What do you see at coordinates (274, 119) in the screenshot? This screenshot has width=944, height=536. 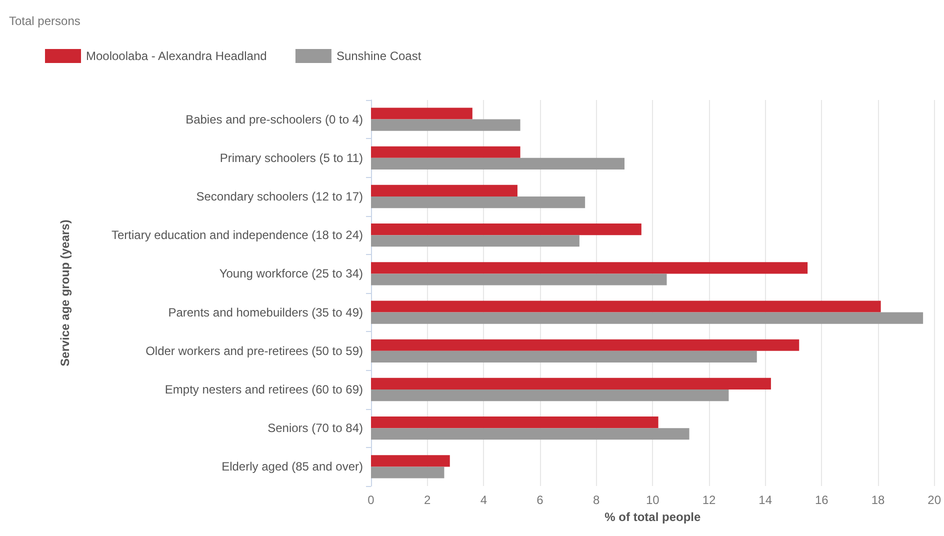 I see `y-tick-label: Babies and pre-schoolers (0 to 4)` at bounding box center [274, 119].